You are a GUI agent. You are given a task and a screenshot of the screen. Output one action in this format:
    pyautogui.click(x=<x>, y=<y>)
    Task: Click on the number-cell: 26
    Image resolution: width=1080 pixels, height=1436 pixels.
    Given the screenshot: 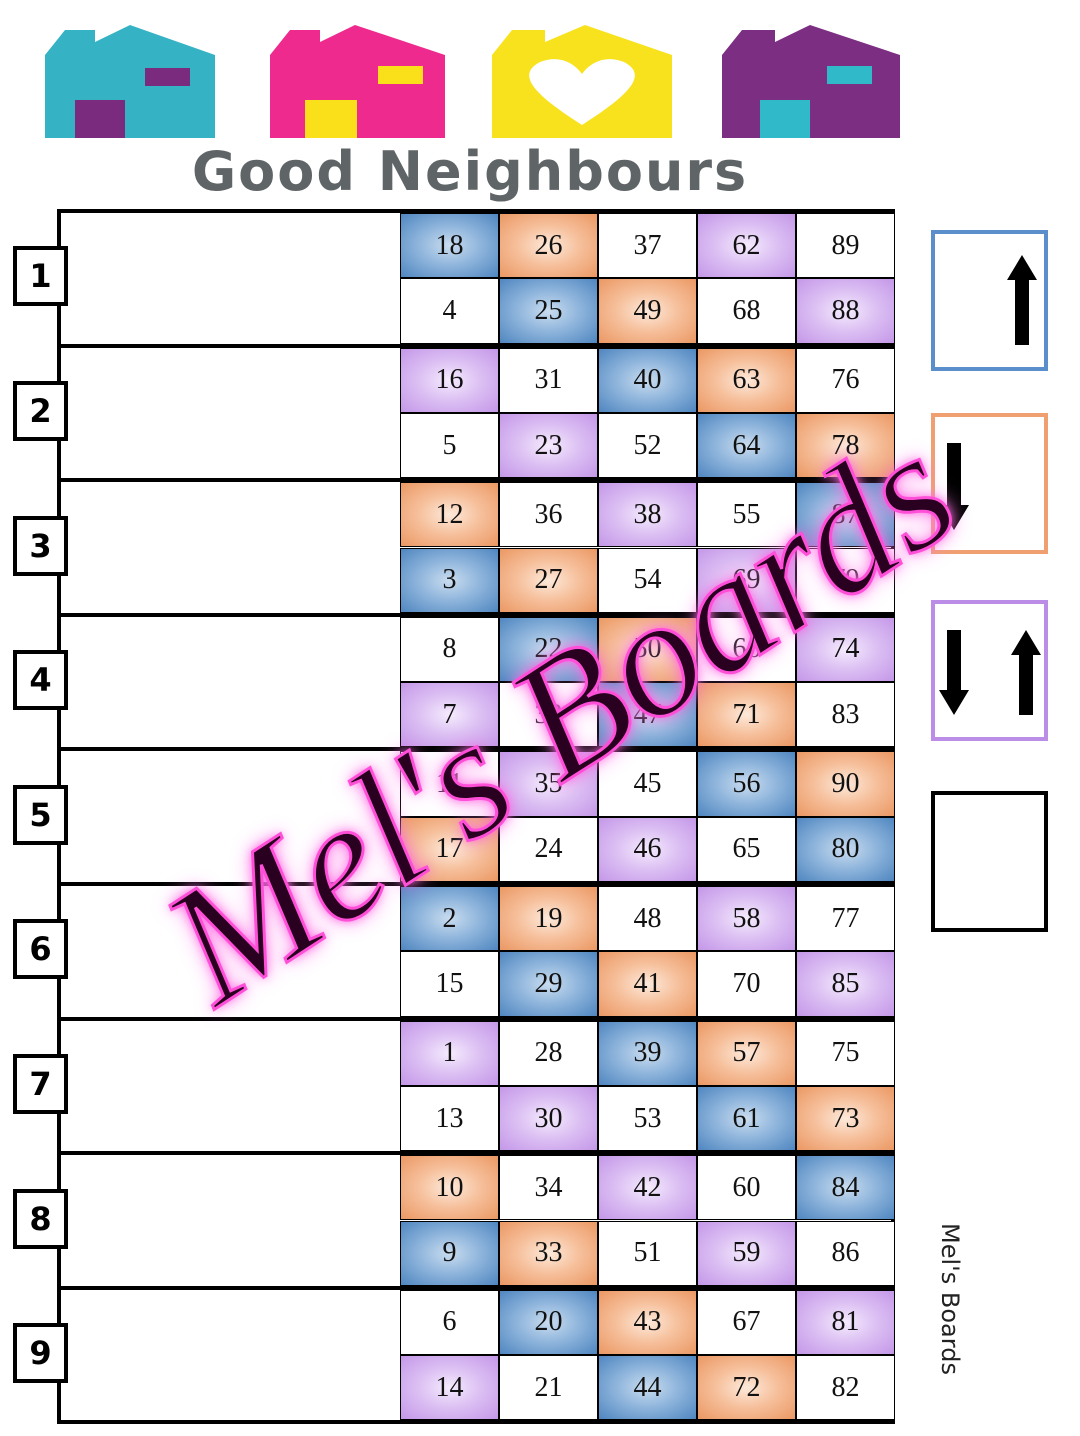 What is the action you would take?
    pyautogui.click(x=548, y=246)
    